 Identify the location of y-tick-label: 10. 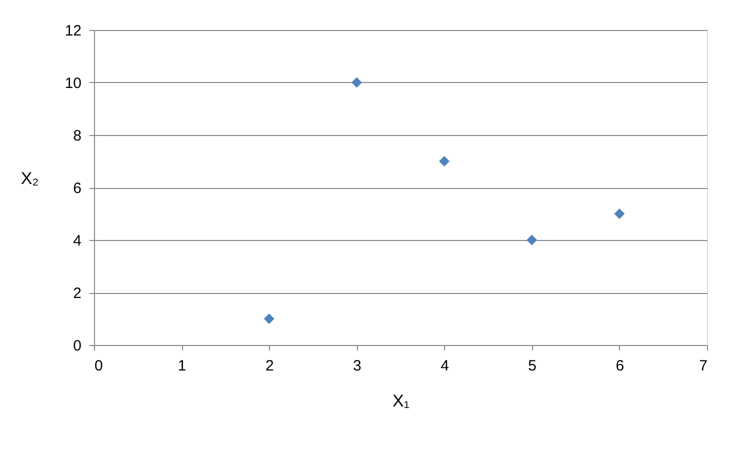
(73, 83).